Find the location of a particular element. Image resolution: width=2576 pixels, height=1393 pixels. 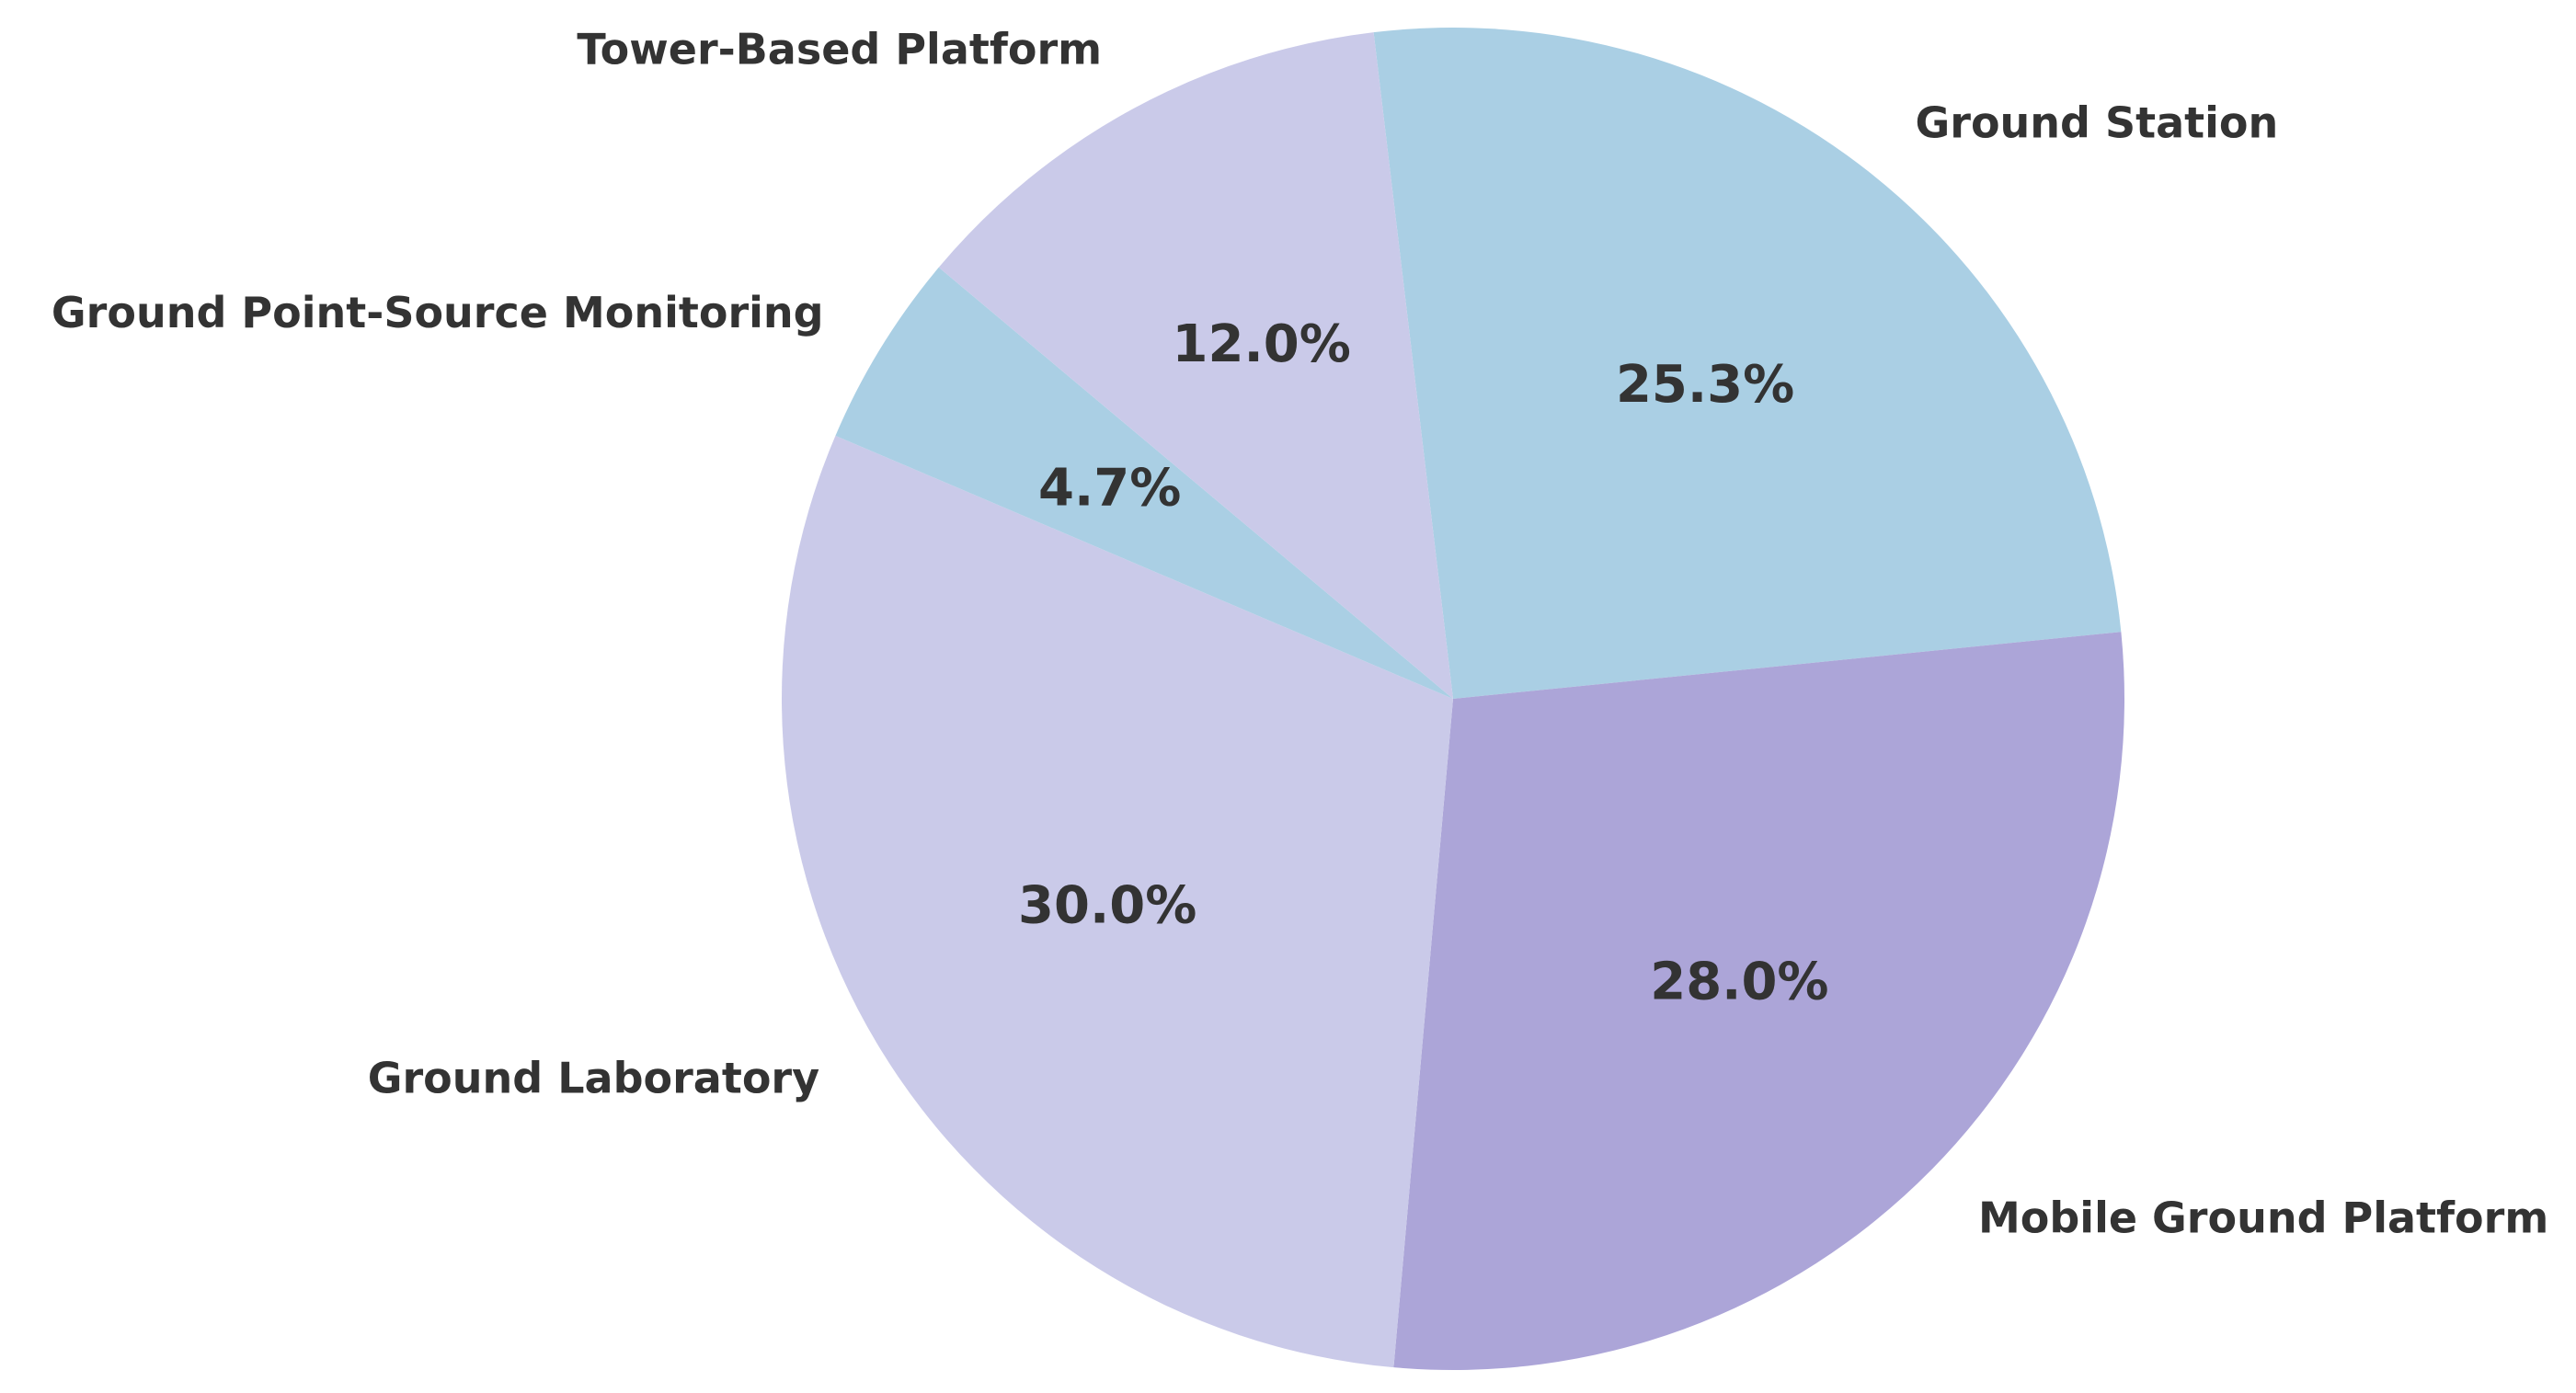

slice-label-ground-station: Ground Station is located at coordinates (2097, 123).